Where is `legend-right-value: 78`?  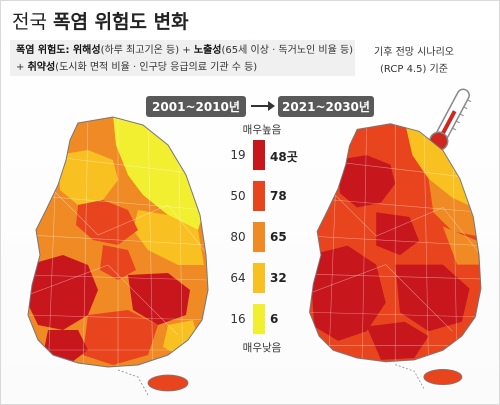
legend-right-value: 78 is located at coordinates (278, 196).